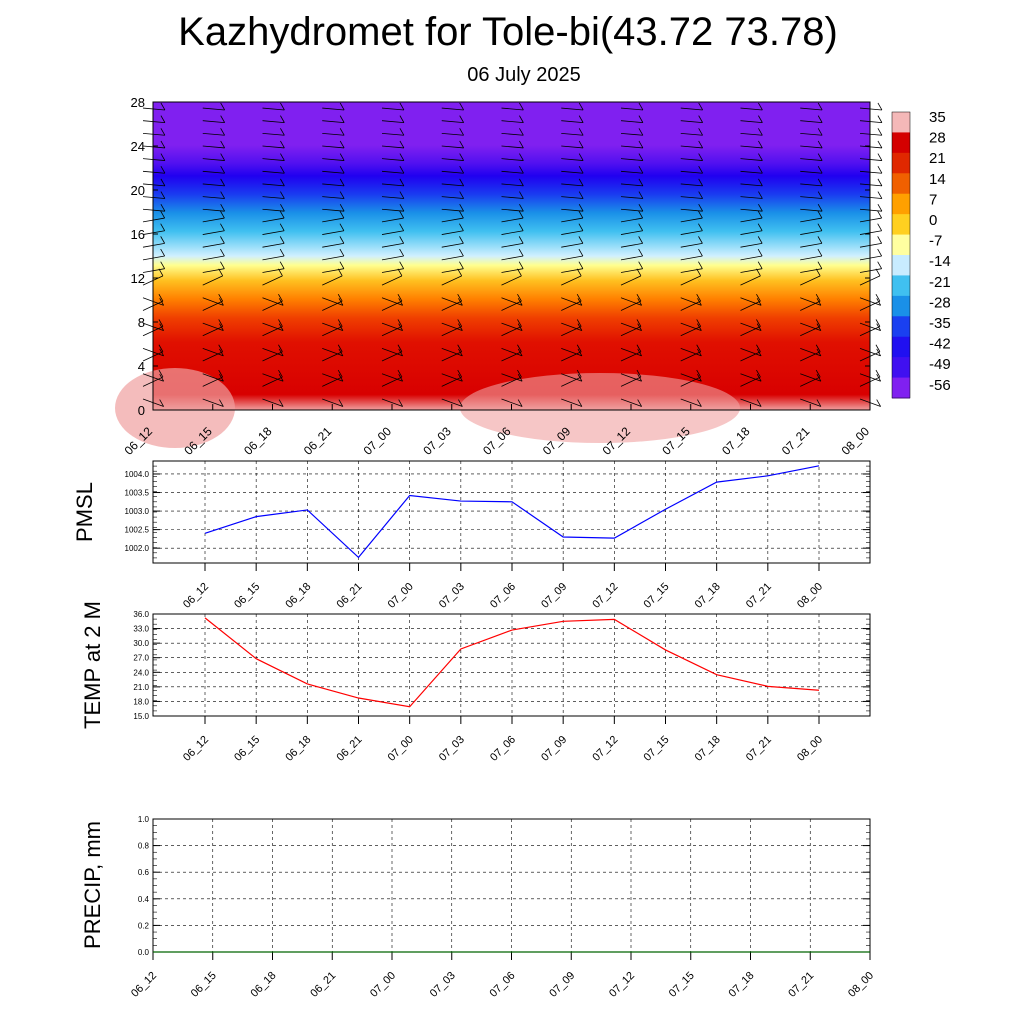  I want to click on colorbar-label: 7, so click(933, 199).